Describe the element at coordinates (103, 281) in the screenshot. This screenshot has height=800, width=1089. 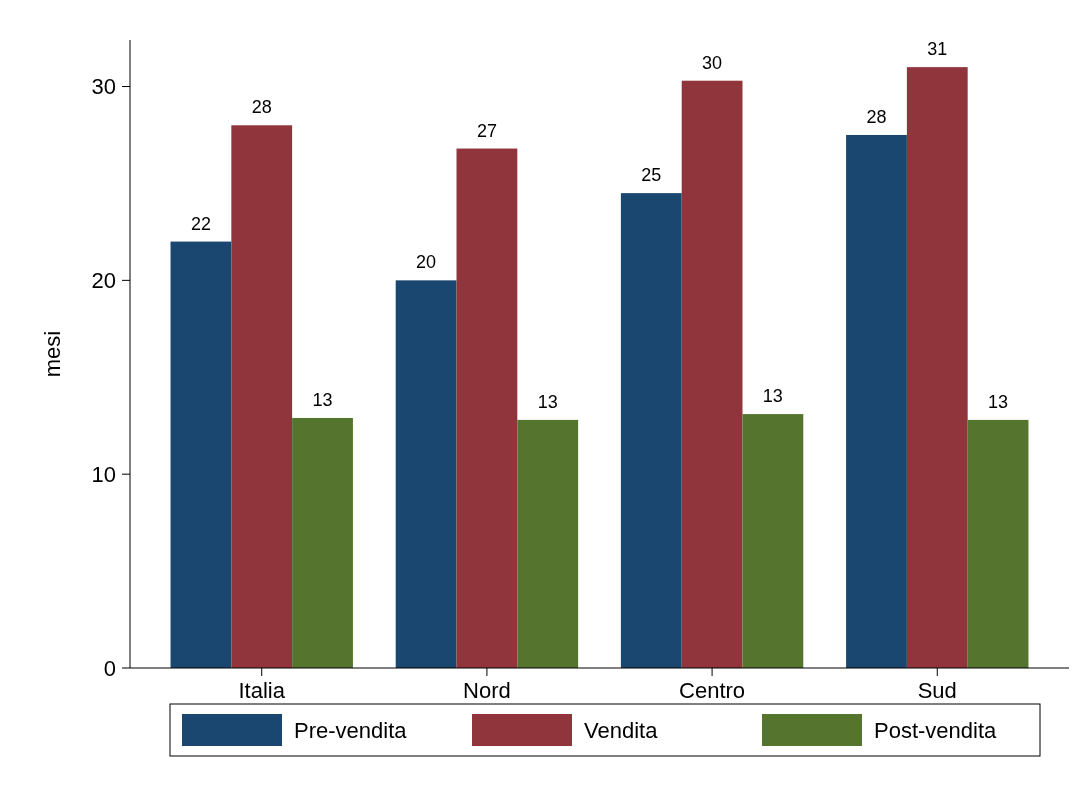
I see `y-tick-label: 20` at that location.